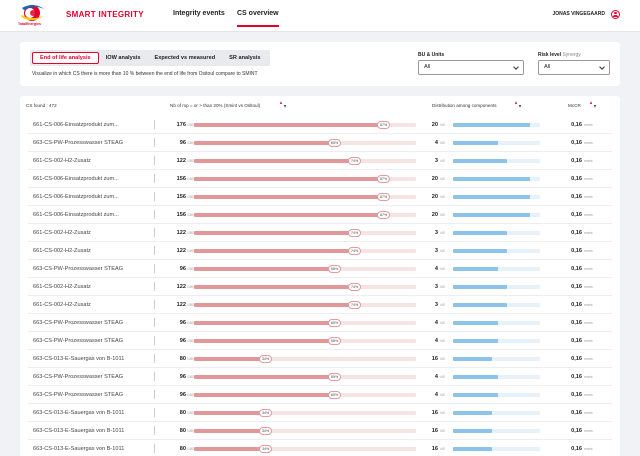  What do you see at coordinates (32, 16) in the screenshot?
I see `totalenergies-logo: TotalEnergies` at bounding box center [32, 16].